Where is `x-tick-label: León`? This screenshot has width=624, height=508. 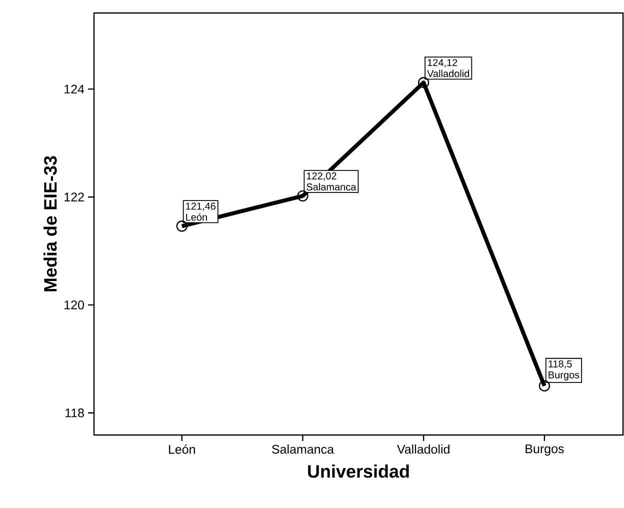 x-tick-label: León is located at coordinates (182, 449).